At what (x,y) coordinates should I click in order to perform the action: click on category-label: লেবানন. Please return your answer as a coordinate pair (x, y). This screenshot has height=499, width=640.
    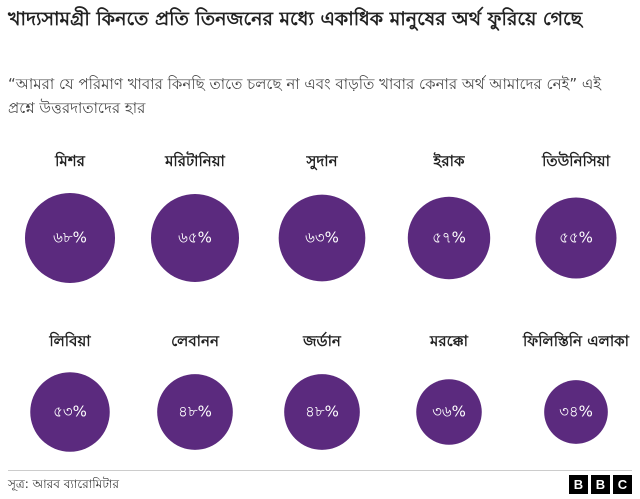
    Looking at the image, I should click on (195, 341).